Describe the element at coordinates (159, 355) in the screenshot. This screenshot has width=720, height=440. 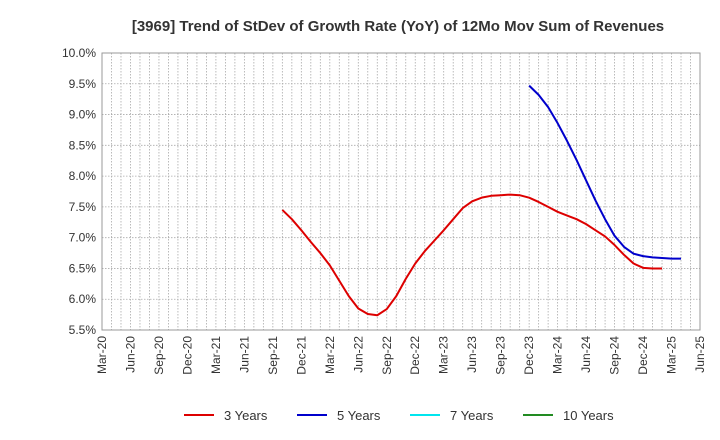
I see `x-tick-label: Sep-20` at that location.